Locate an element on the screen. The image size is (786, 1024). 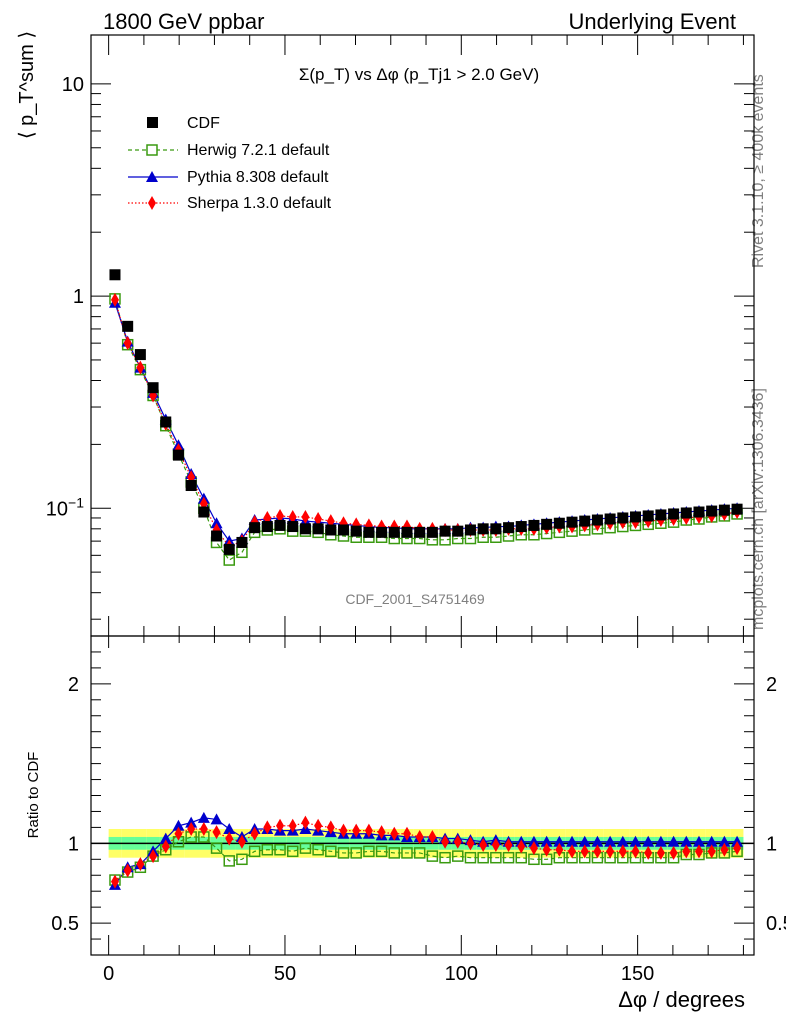
main-point-herwig is located at coordinates (229, 560).